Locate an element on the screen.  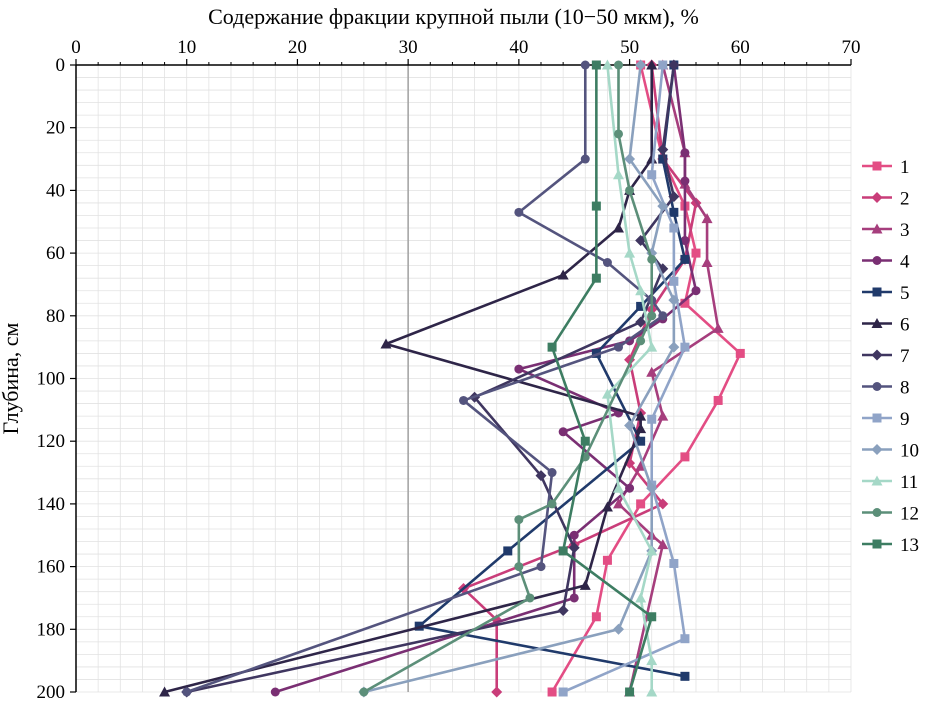
x-tick-label: 40 is located at coordinates (518, 47).